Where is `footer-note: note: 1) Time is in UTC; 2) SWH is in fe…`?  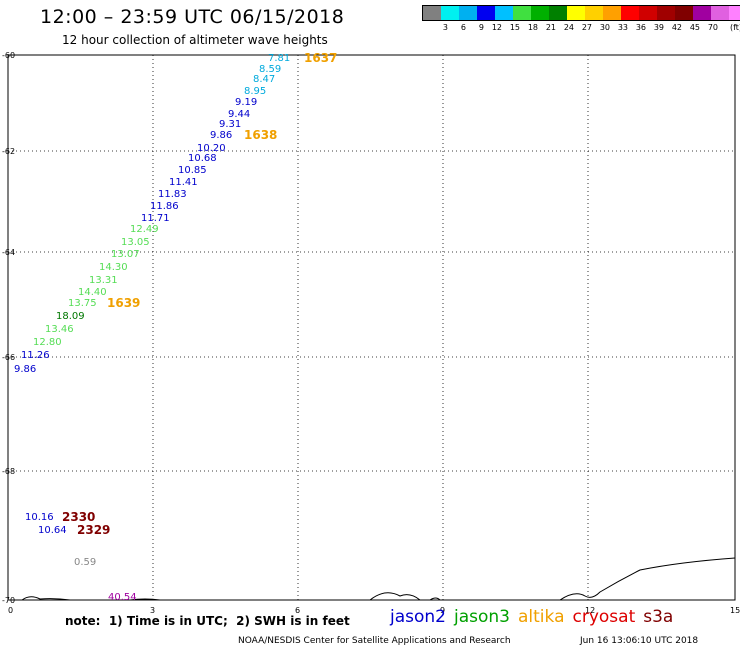
footer-note: note: 1) Time is in UTC; 2) SWH is in fe… is located at coordinates (207, 621).